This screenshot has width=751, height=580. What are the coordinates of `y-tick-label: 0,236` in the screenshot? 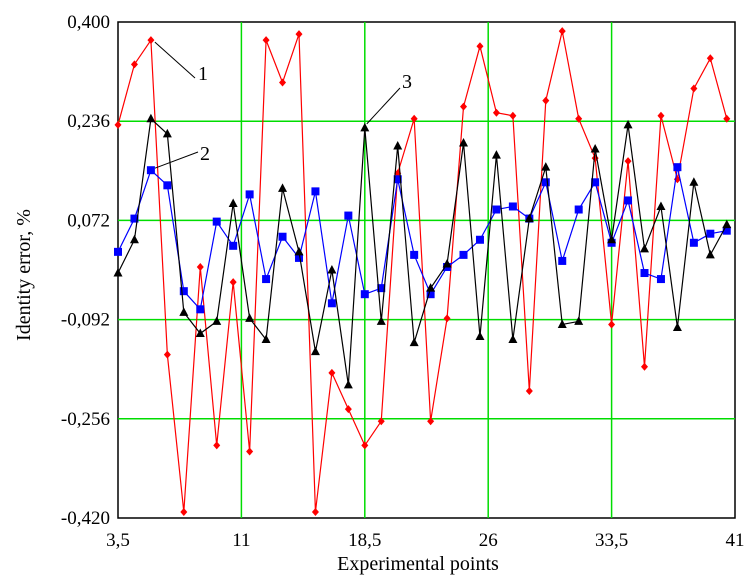 It's located at (88, 121).